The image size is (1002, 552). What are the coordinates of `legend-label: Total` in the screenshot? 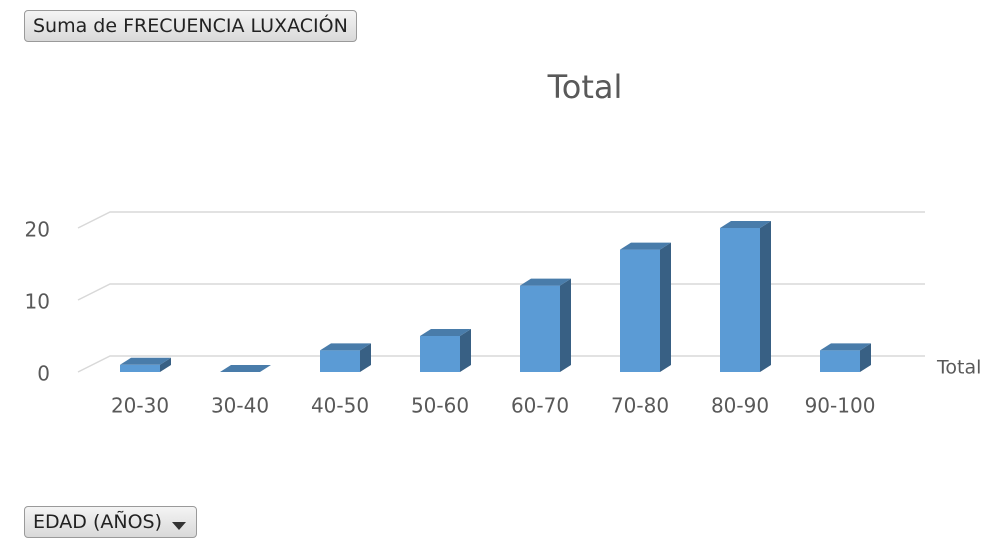 It's located at (958, 368).